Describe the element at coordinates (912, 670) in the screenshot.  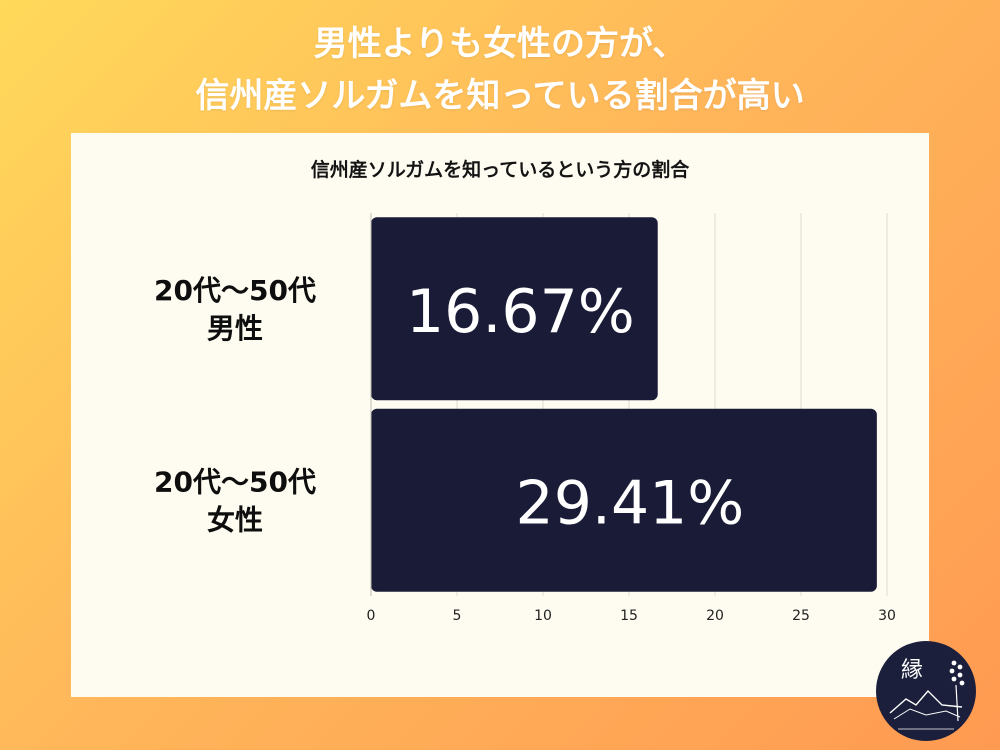
I see `svg-text: 縁` at that location.